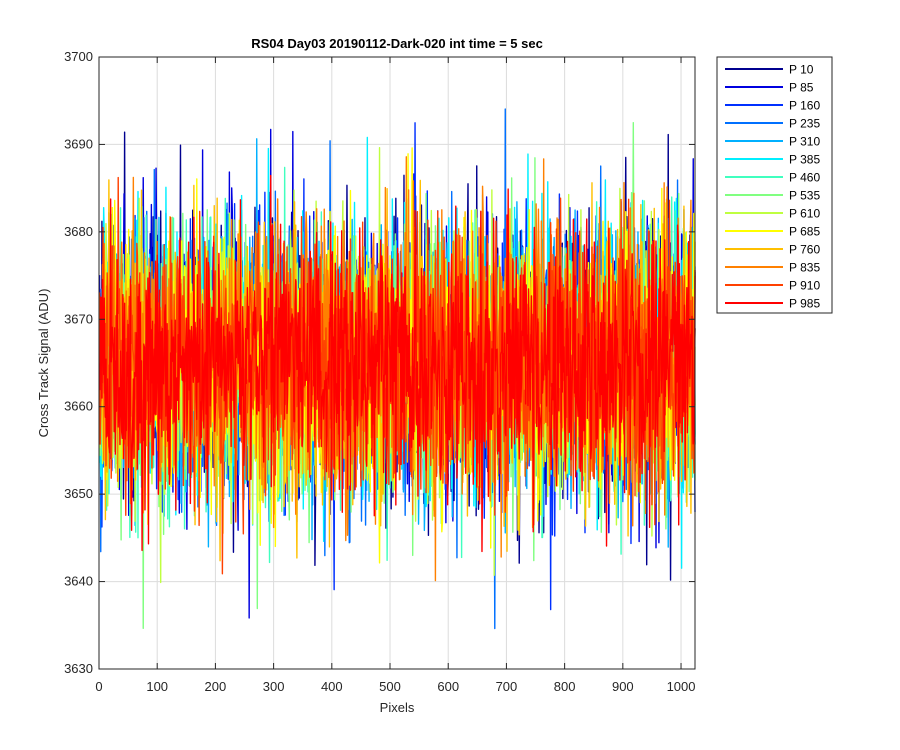 The image size is (900, 750). Describe the element at coordinates (804, 106) in the screenshot. I see `legend-label: P 160` at that location.